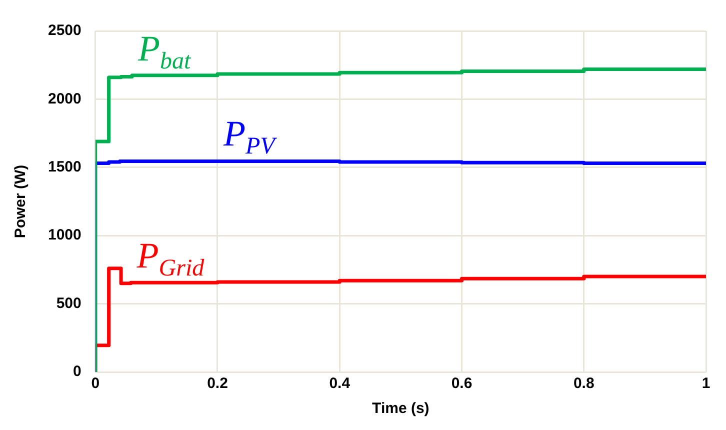 Image resolution: width=726 pixels, height=430 pixels. Describe the element at coordinates (340, 383) in the screenshot. I see `x-tick-label: 0.4` at that location.